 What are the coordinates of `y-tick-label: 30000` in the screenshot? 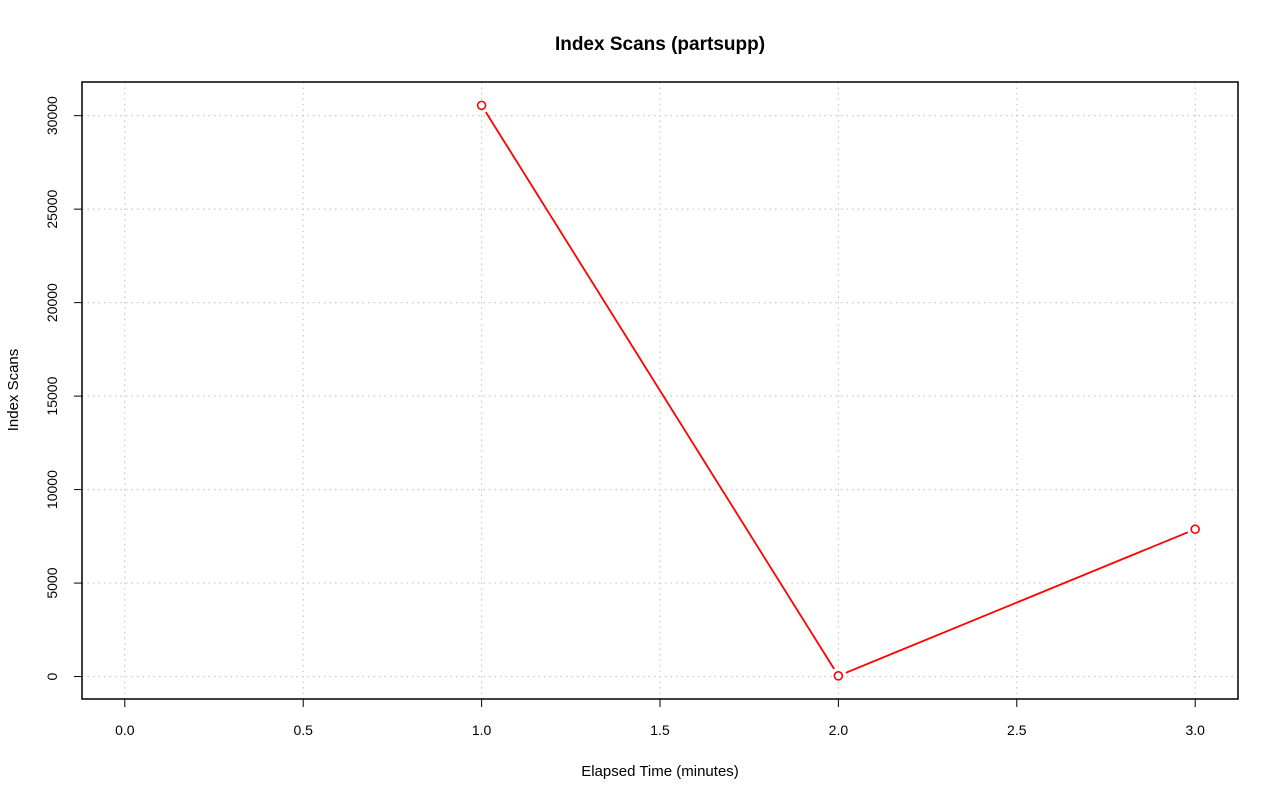 It's located at (52, 115).